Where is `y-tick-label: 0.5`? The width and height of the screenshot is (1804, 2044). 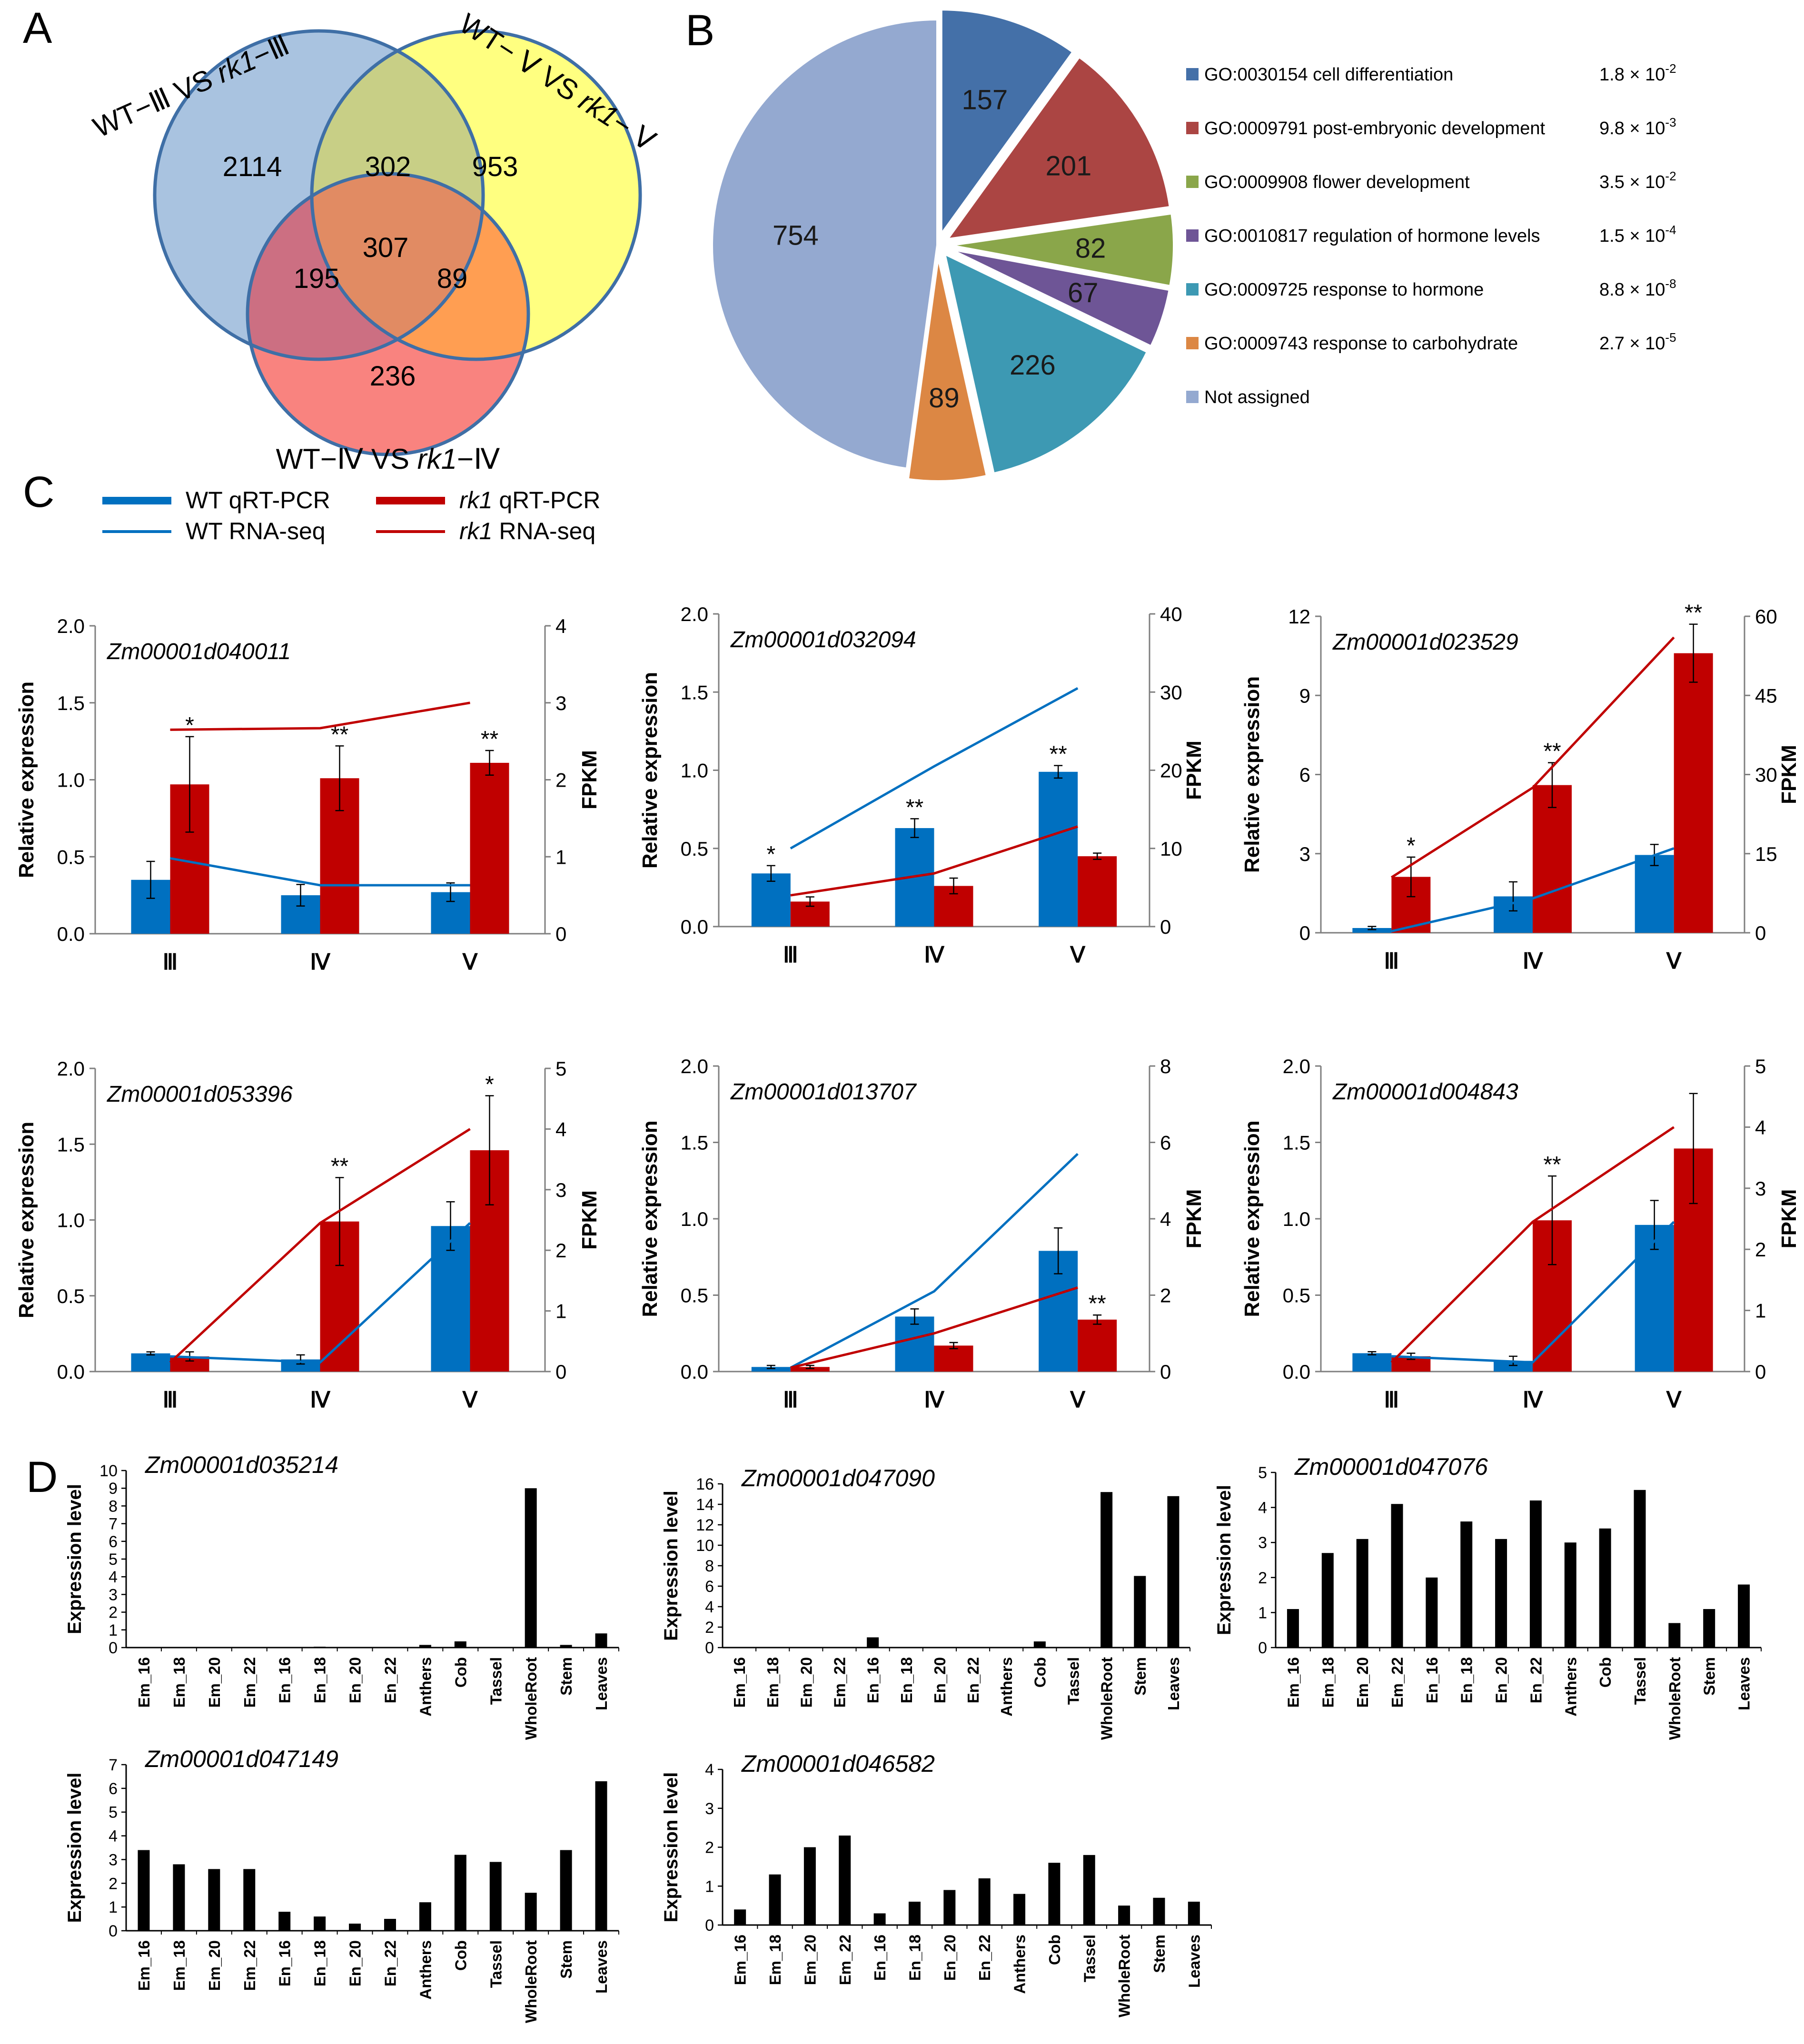 y-tick-label: 0.5 is located at coordinates (695, 849).